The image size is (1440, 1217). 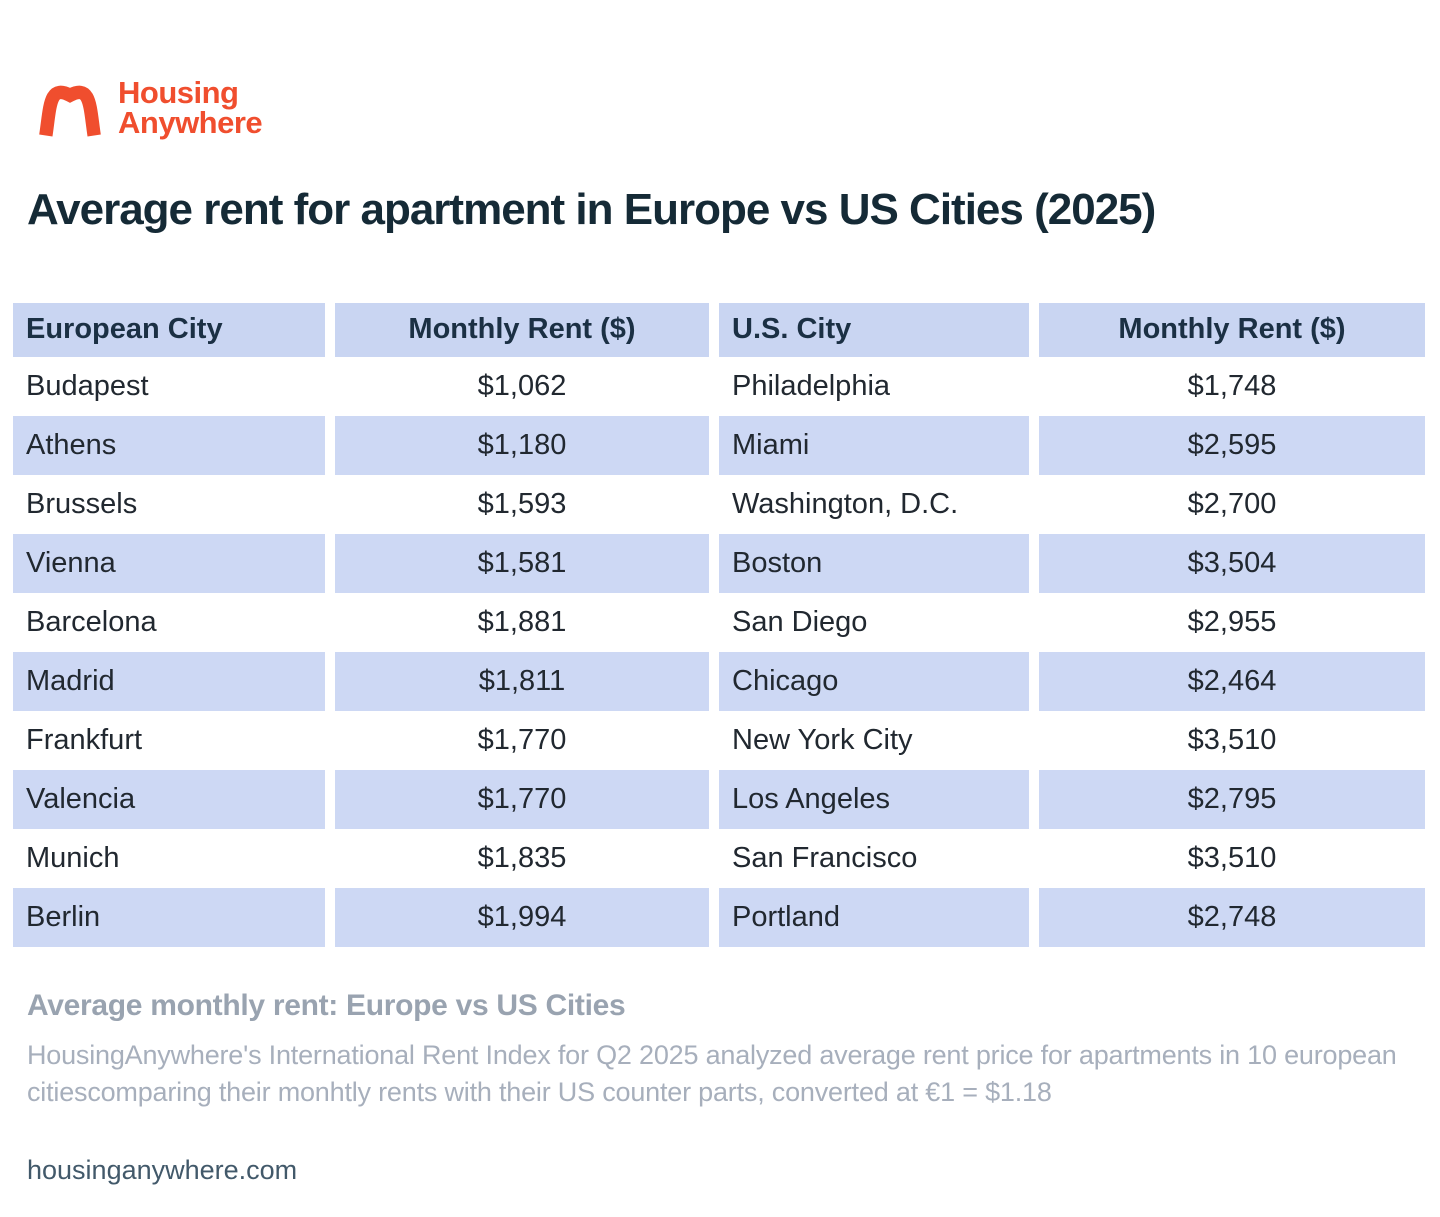 What do you see at coordinates (719, 740) in the screenshot?
I see `table-row: Frankfurt $1,770 New York City $3,510` at bounding box center [719, 740].